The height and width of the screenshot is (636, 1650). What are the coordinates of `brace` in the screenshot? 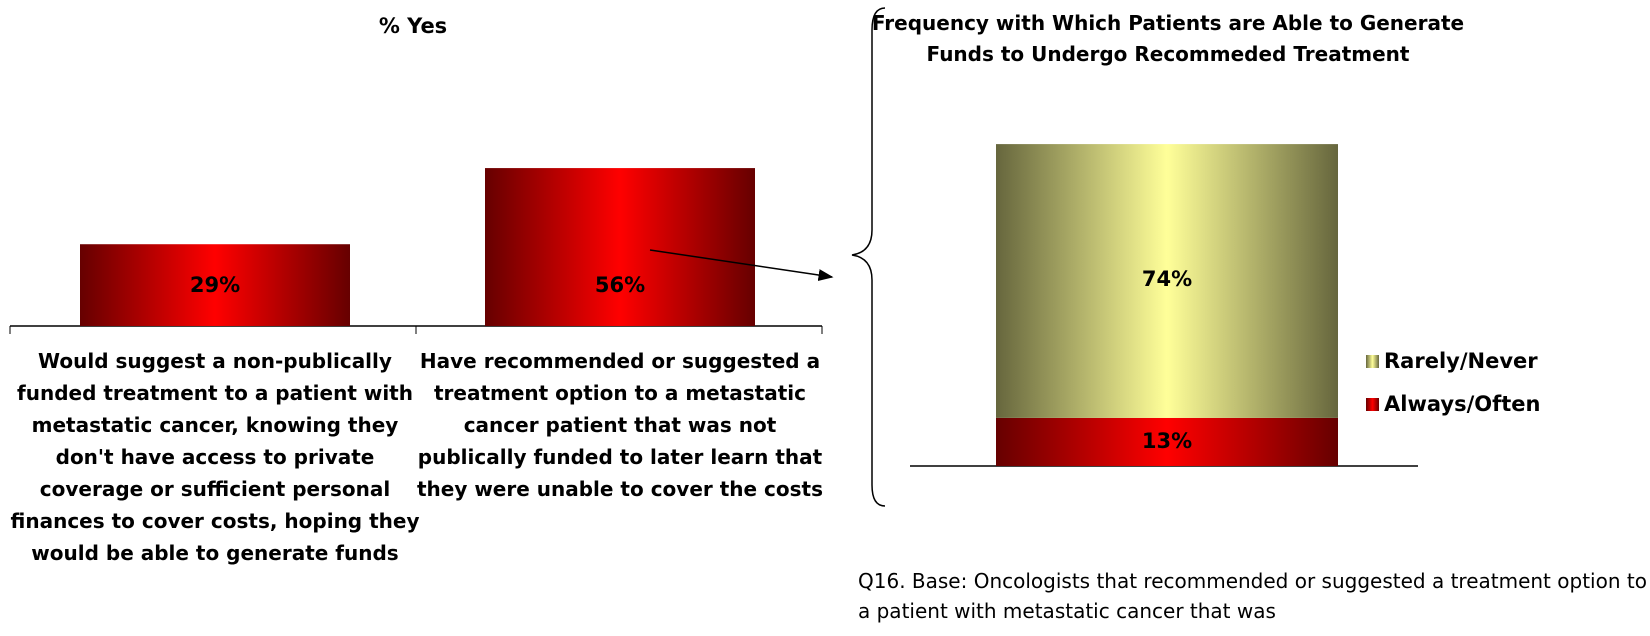 It's located at (868, 257).